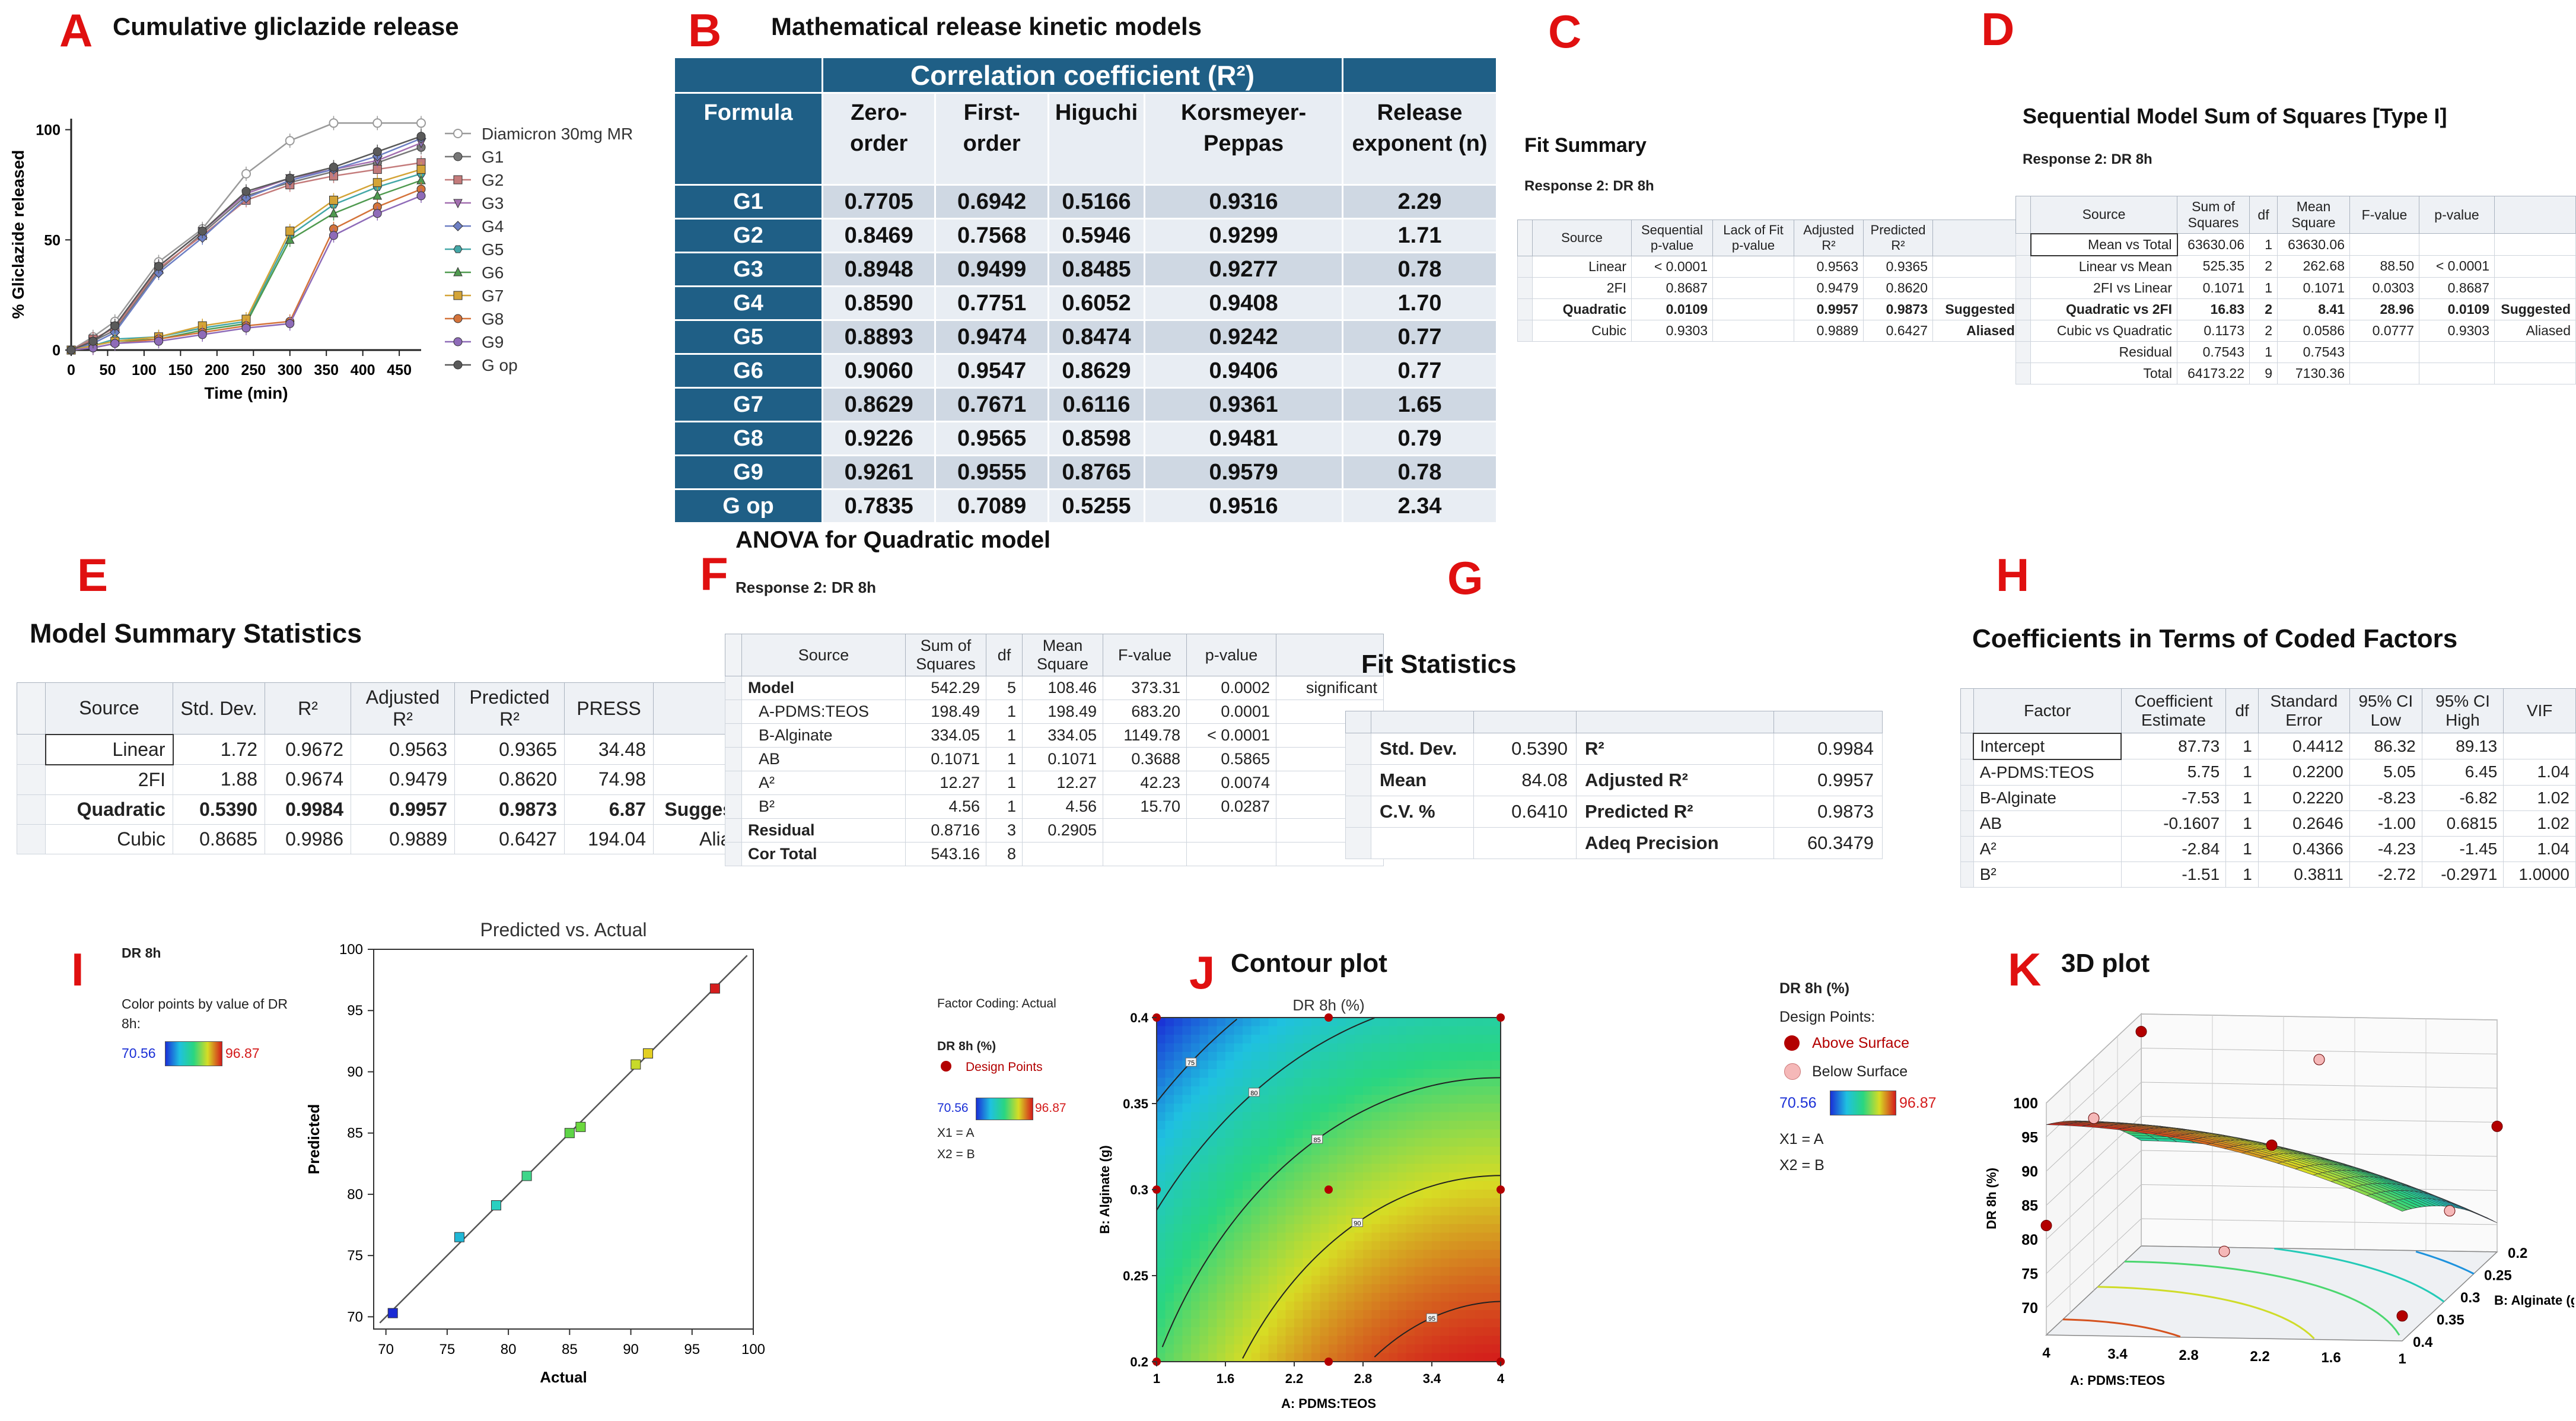 The height and width of the screenshot is (1421, 2576). Describe the element at coordinates (705, 30) in the screenshot. I see `panel-letter-b: B` at that location.